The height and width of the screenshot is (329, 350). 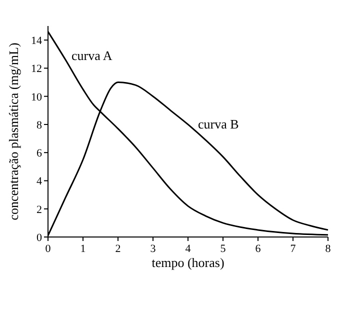 I want to click on y-tick-label: 14, so click(x=36, y=41).